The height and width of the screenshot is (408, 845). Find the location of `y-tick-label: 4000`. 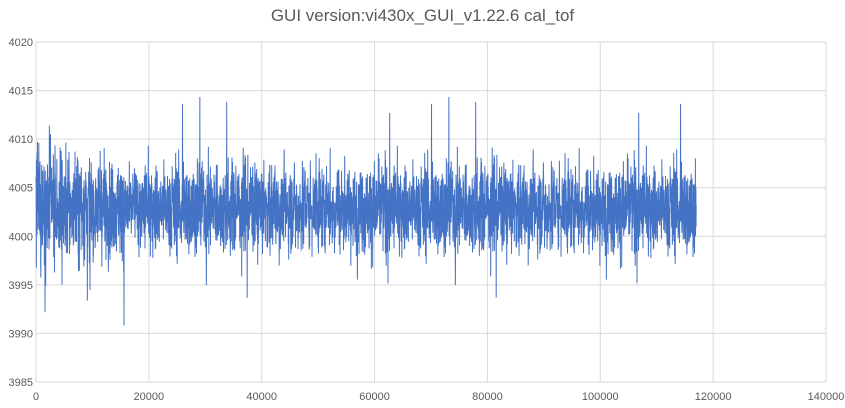

y-tick-label: 4000 is located at coordinates (21, 237).